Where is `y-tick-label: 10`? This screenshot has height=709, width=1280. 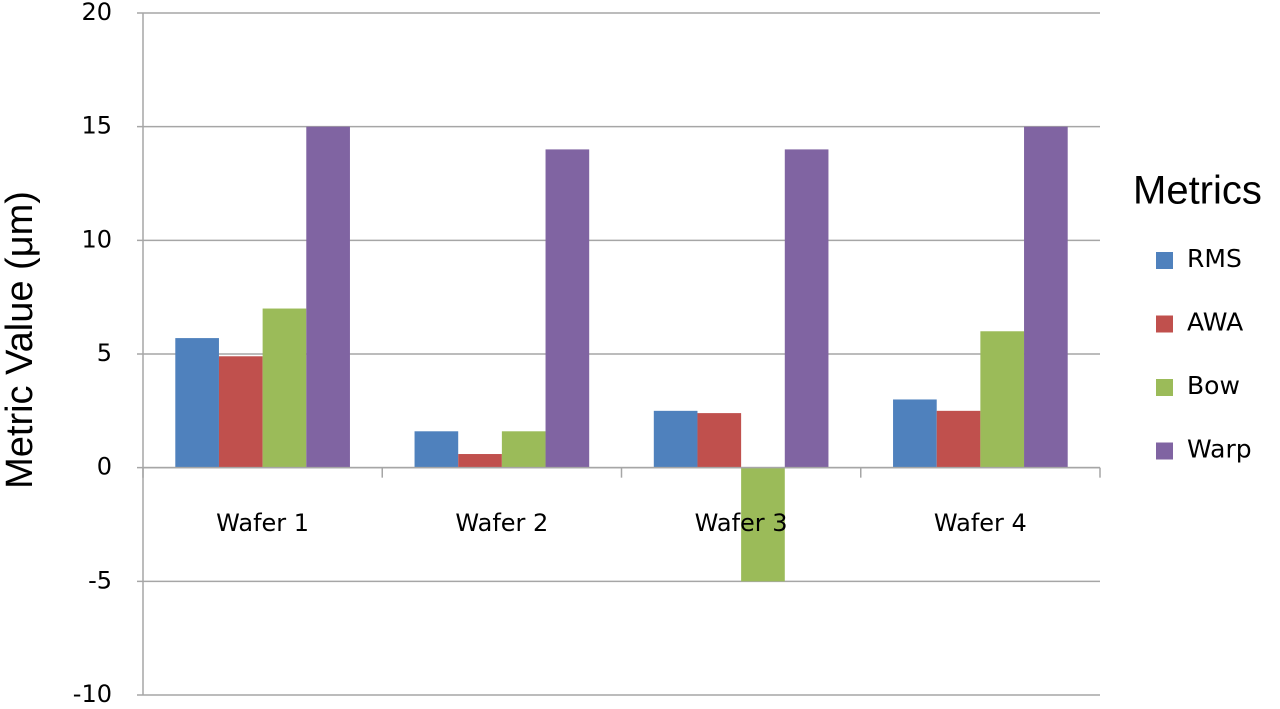 y-tick-label: 10 is located at coordinates (96, 239).